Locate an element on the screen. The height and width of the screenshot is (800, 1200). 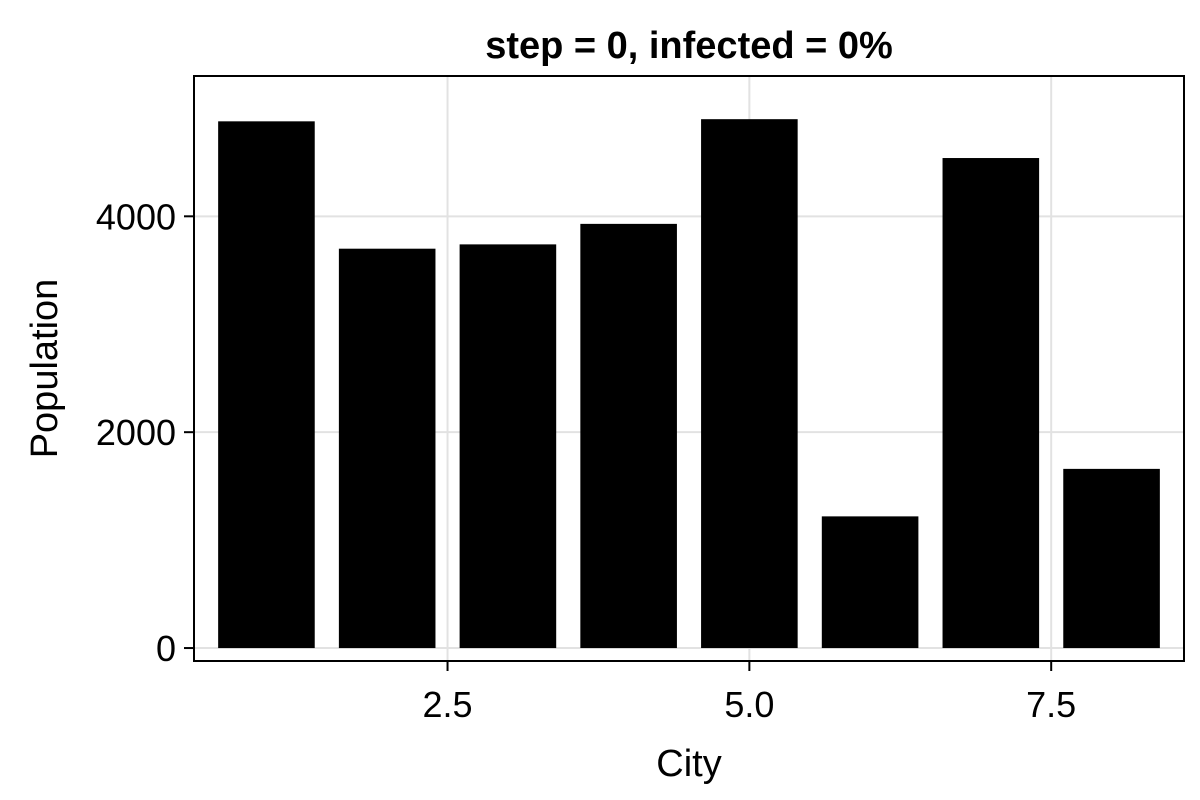
x-tick-label: 2.5 is located at coordinates (448, 704).